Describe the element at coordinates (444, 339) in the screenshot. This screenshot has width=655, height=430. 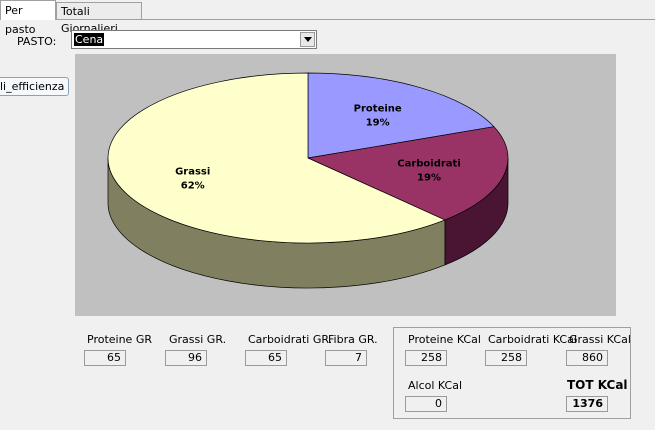
I see `proteine-kcal-label: Proteine KCal` at that location.